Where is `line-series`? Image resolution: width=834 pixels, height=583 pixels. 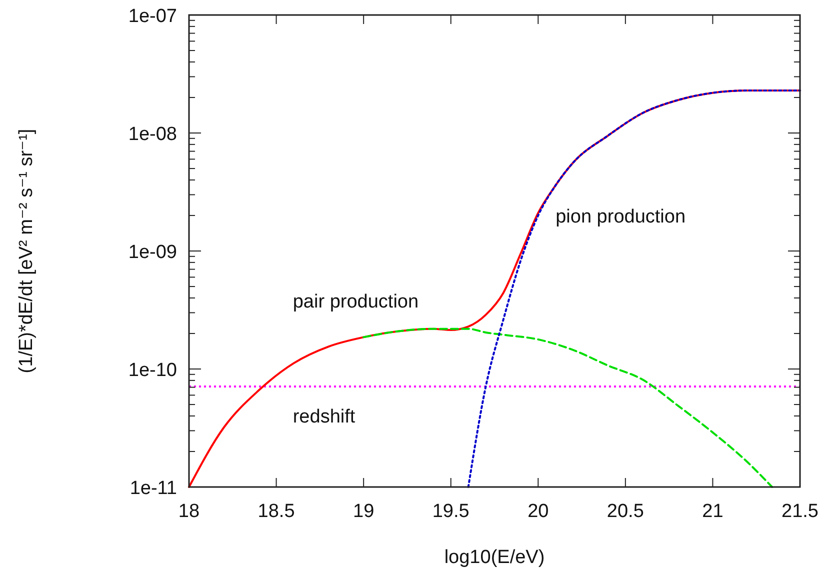 line-series is located at coordinates (568, 408).